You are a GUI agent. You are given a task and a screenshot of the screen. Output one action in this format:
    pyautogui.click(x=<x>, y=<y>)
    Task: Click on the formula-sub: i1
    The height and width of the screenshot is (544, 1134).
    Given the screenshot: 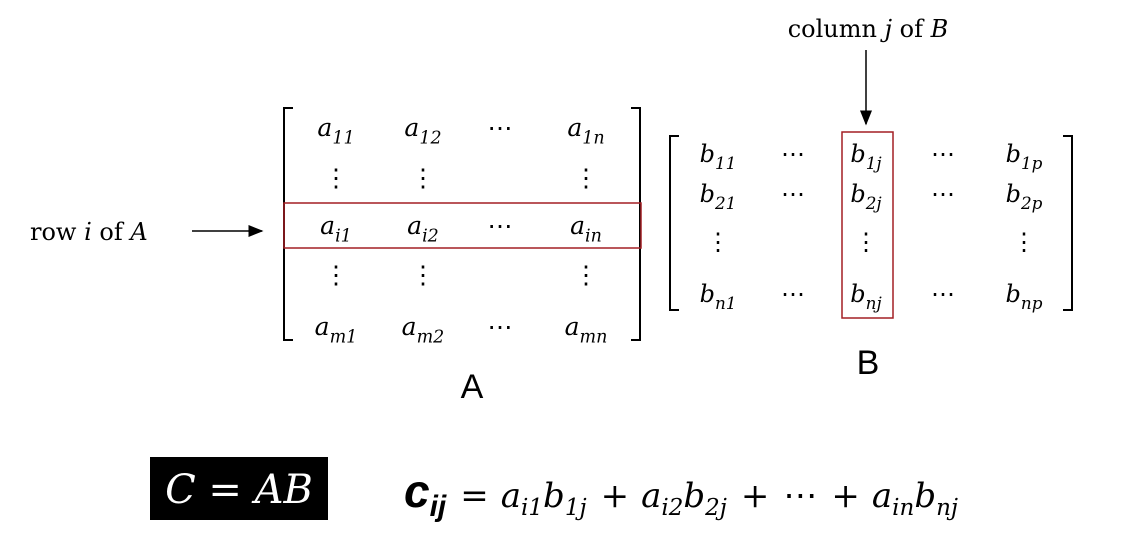 What is the action you would take?
    pyautogui.click(x=532, y=508)
    